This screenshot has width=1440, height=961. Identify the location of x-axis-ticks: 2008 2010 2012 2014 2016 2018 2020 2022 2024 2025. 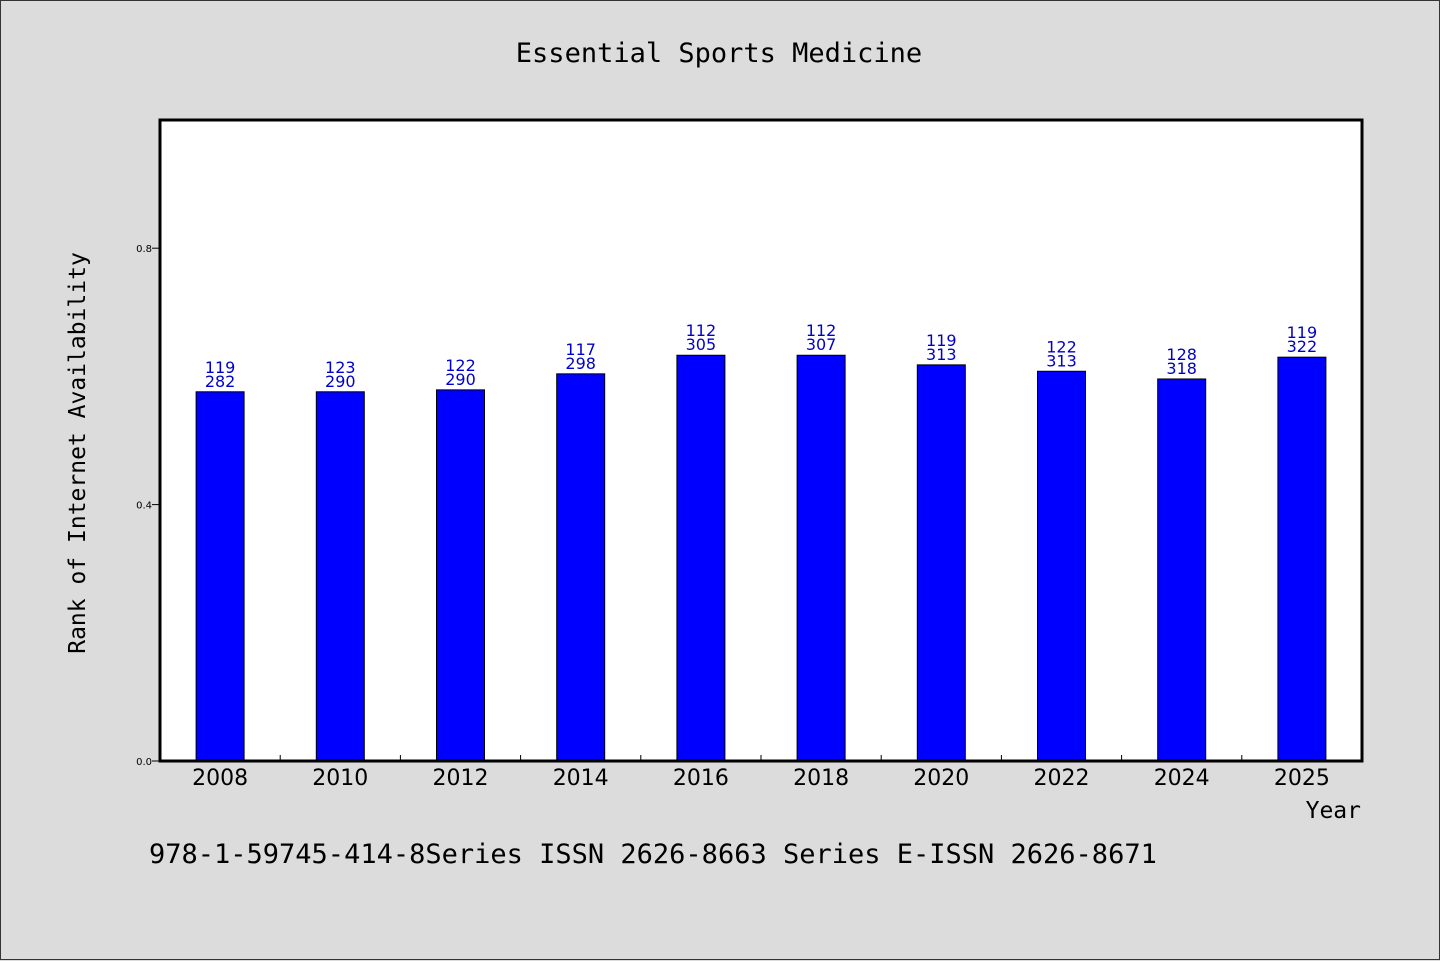
(761, 773).